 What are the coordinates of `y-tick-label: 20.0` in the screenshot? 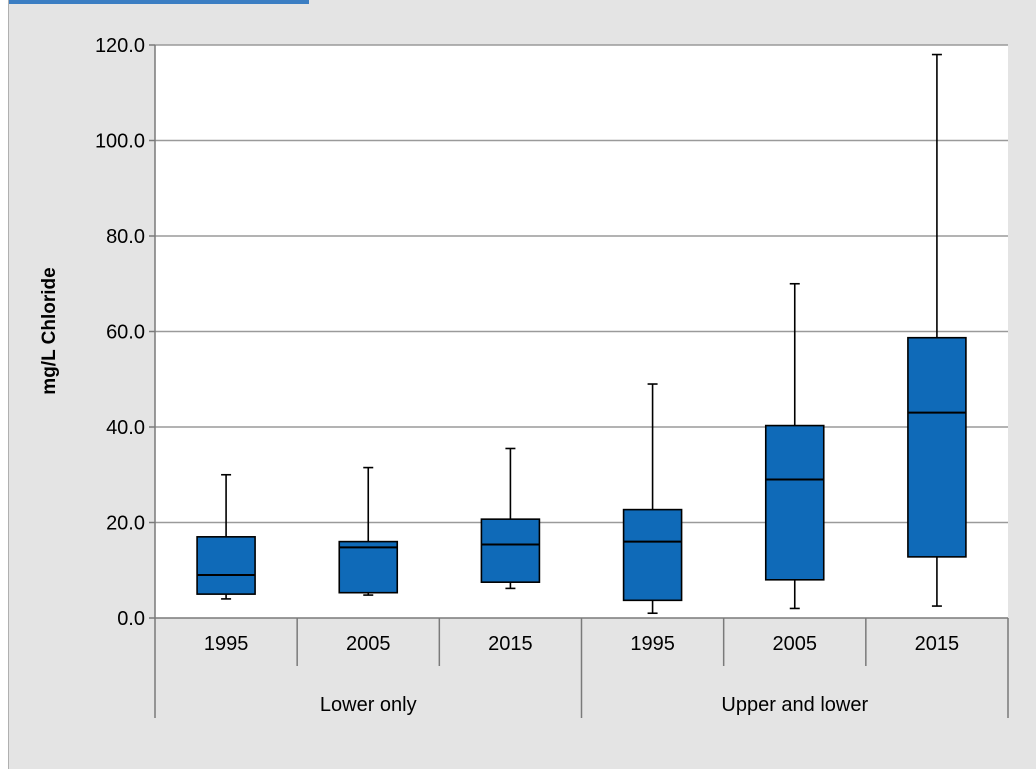 It's located at (125, 524).